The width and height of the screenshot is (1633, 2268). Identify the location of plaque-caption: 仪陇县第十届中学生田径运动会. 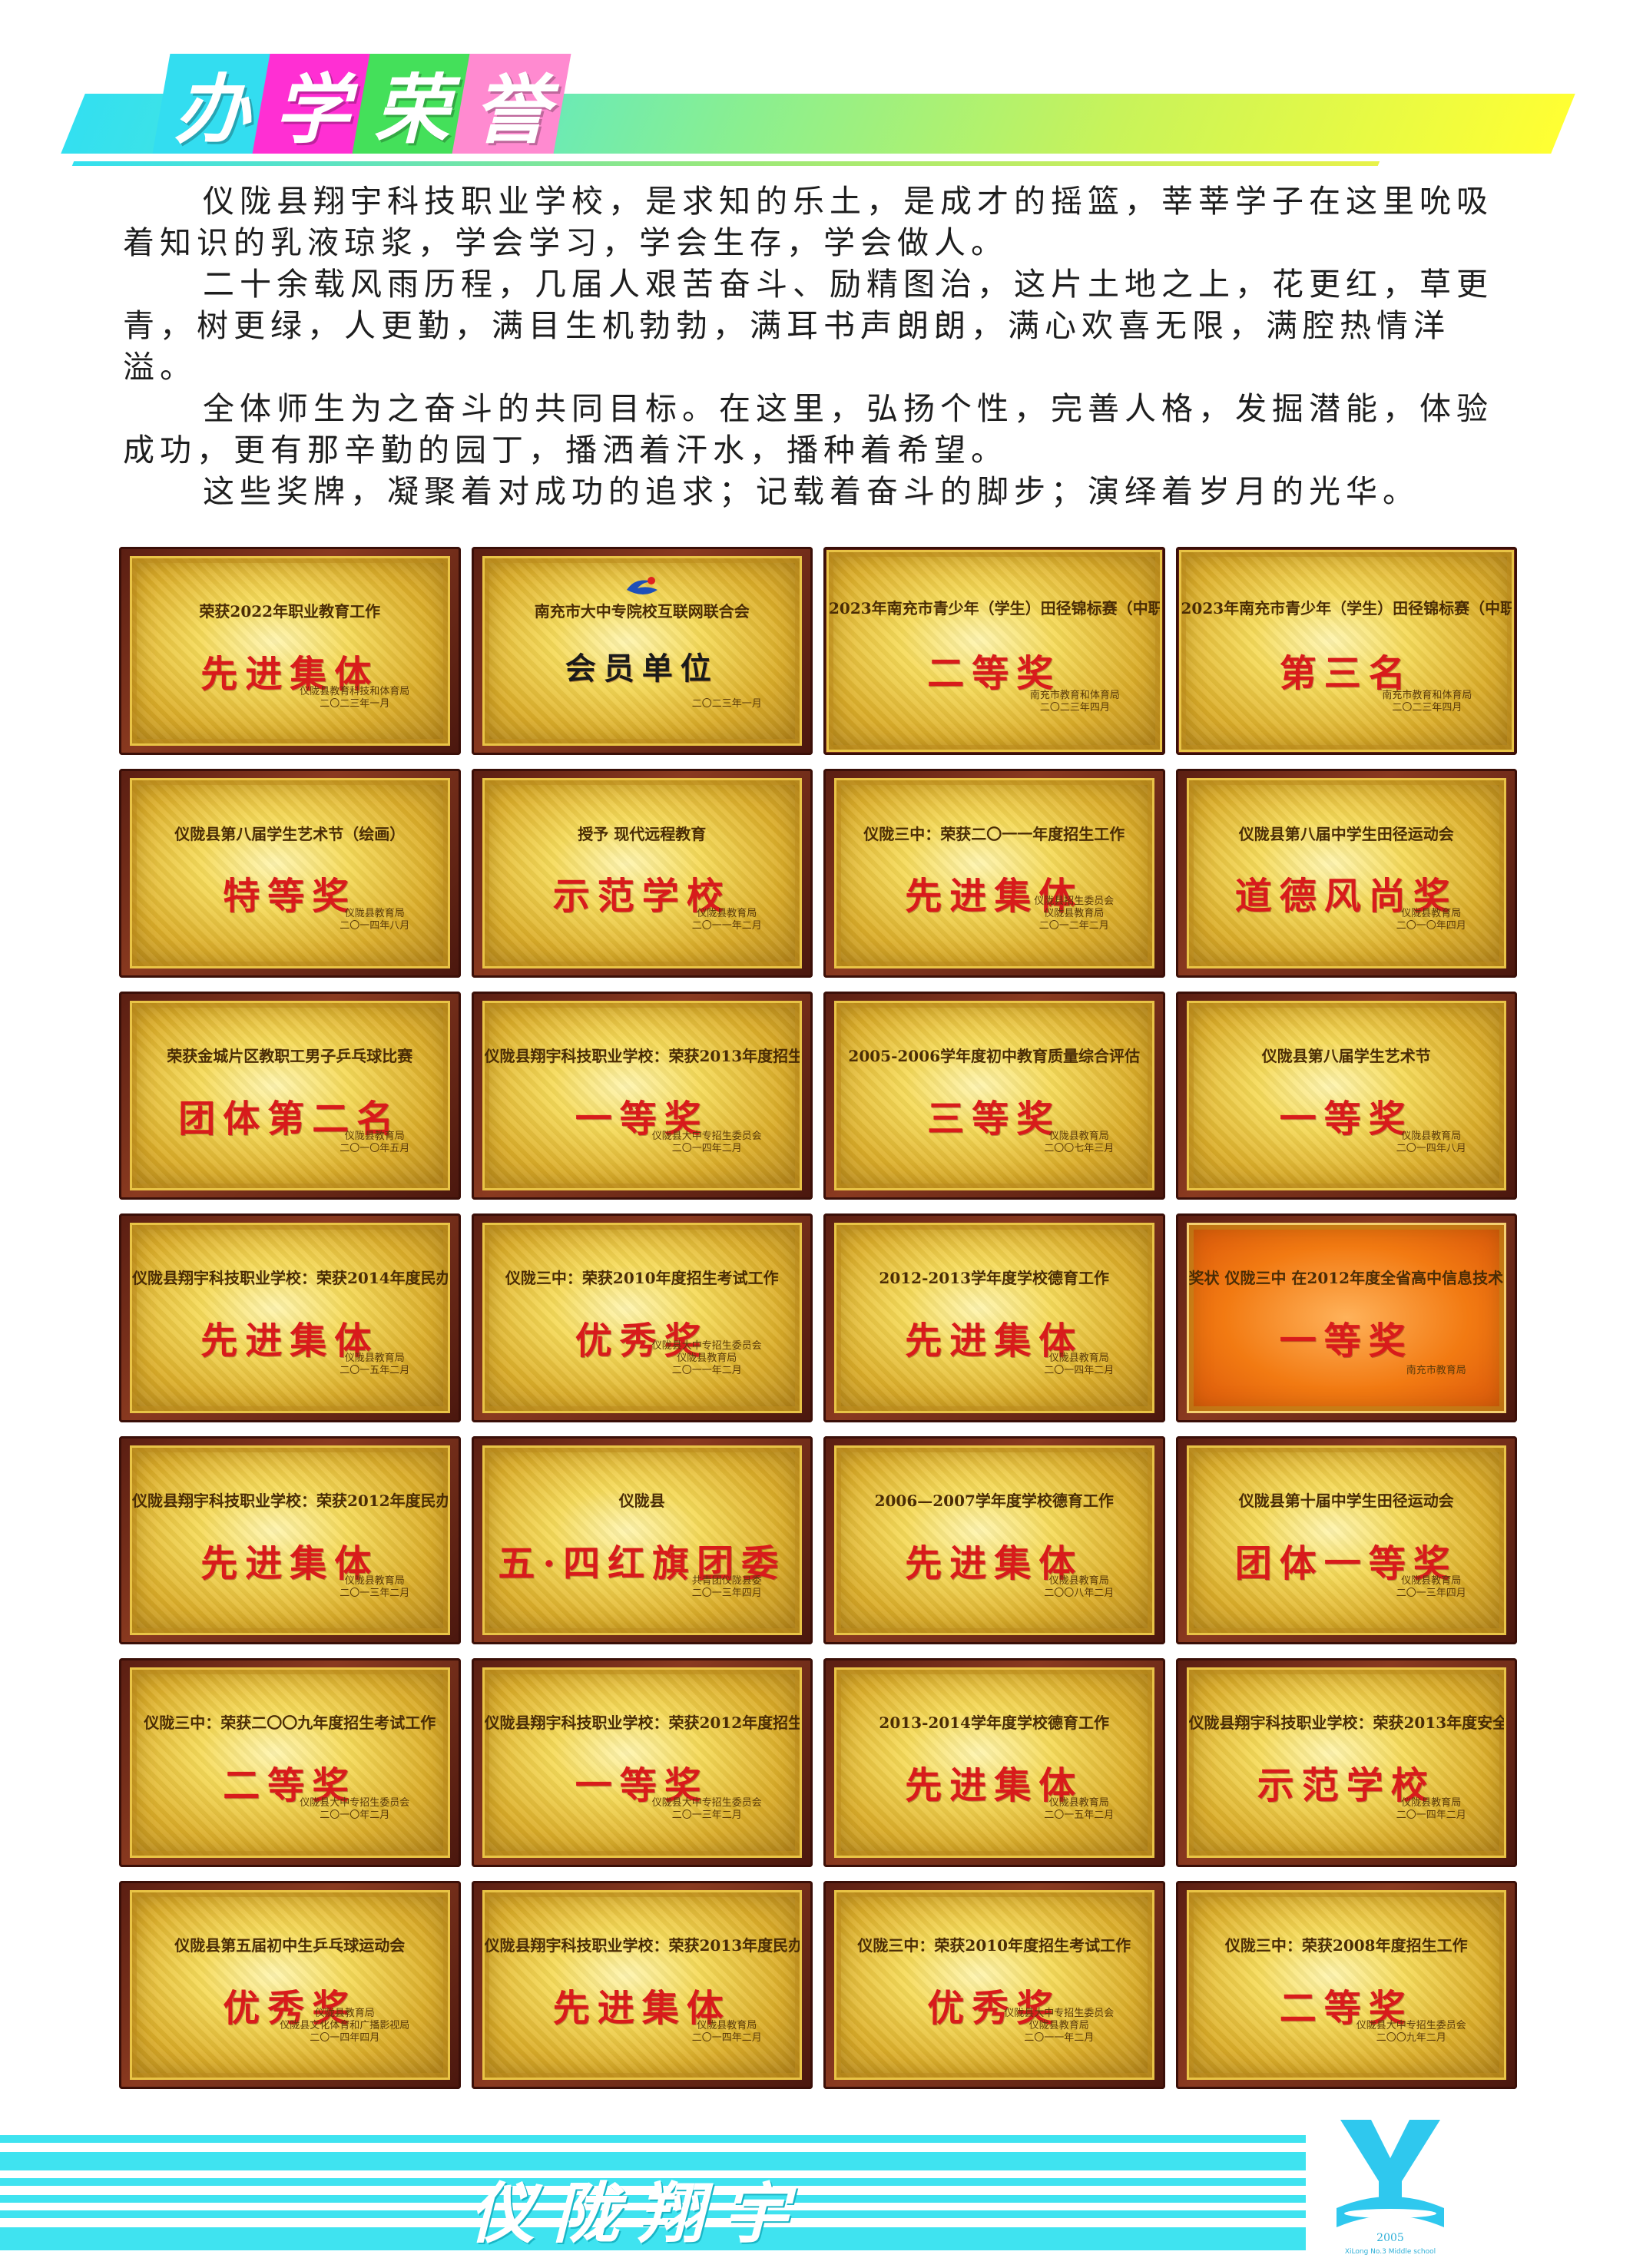
(1346, 1500).